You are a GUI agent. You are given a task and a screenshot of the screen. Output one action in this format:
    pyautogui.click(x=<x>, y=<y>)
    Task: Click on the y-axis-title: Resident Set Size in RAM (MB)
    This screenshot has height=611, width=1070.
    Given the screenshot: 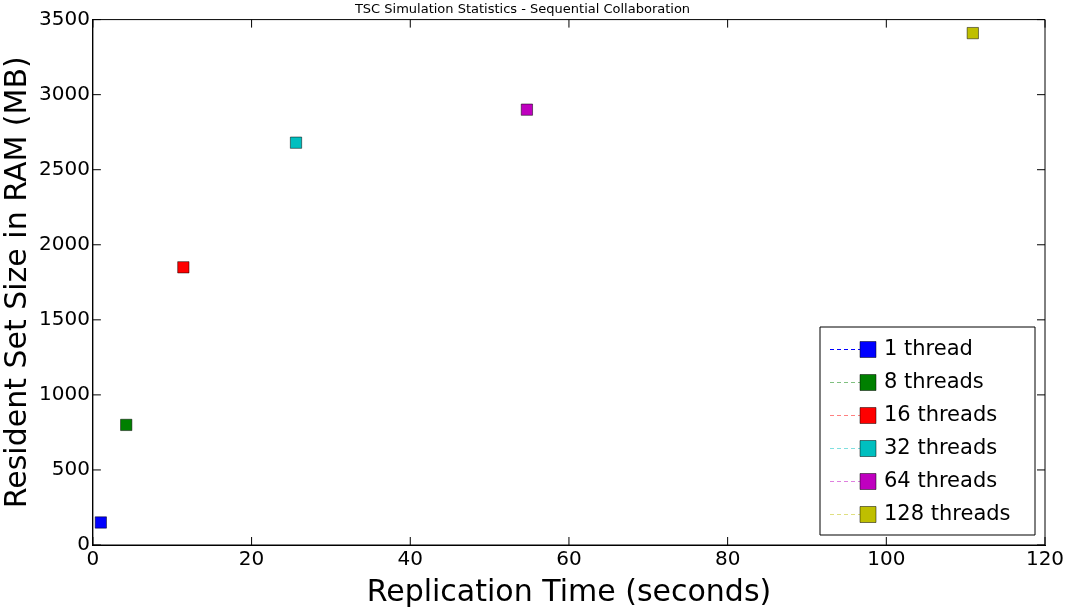 What is the action you would take?
    pyautogui.click(x=16, y=282)
    